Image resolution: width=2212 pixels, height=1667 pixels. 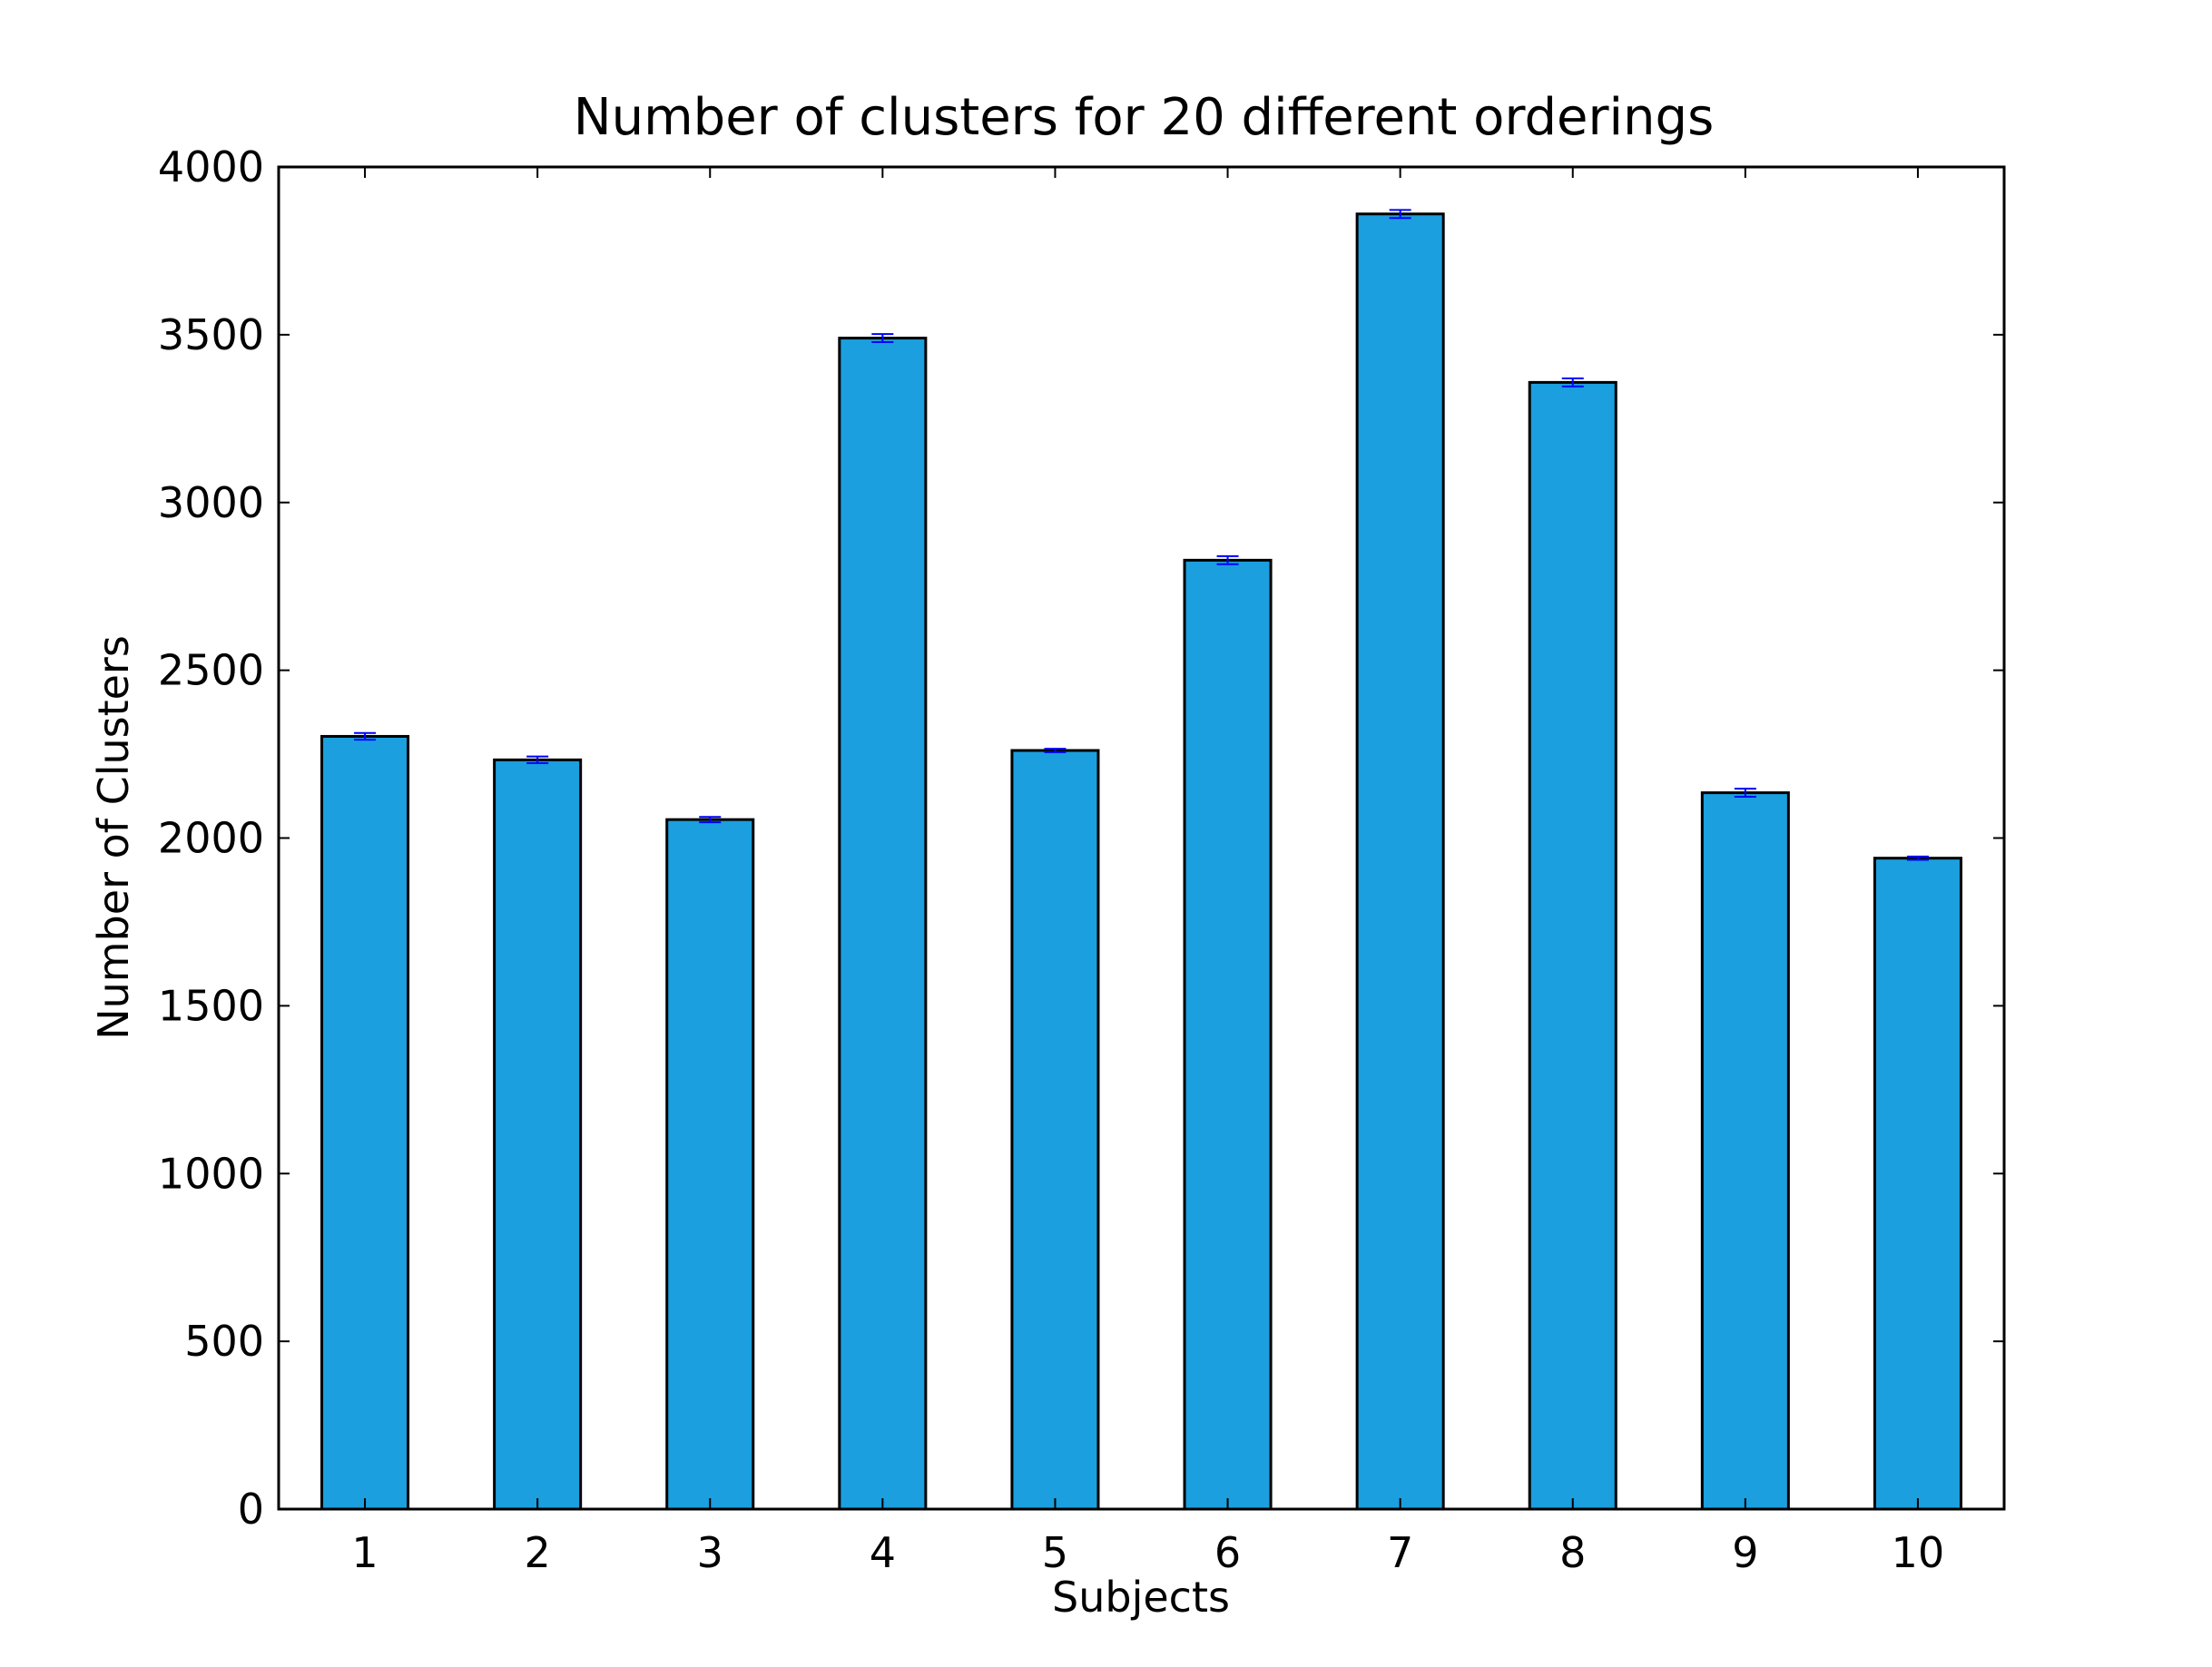 I want to click on x-tick-label-1: 1, so click(x=364, y=1552).